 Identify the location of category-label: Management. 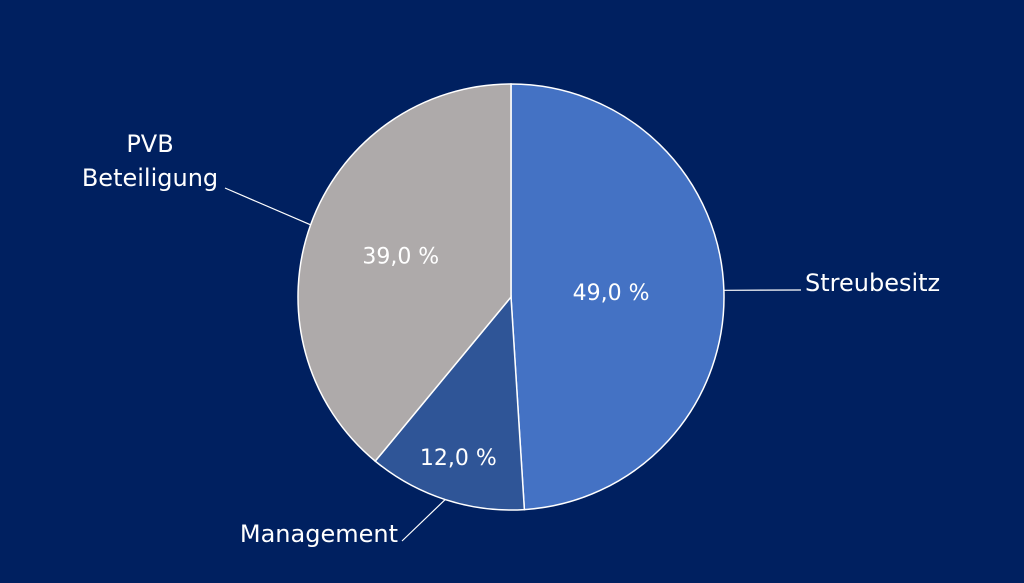
(319, 534).